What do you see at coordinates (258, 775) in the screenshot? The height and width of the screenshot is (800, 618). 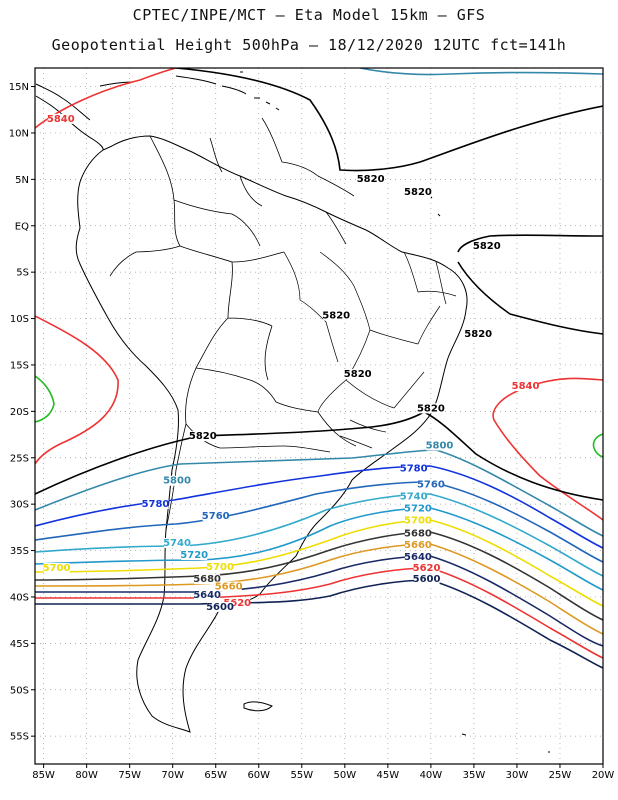 I see `lon-tick-label: 60W` at bounding box center [258, 775].